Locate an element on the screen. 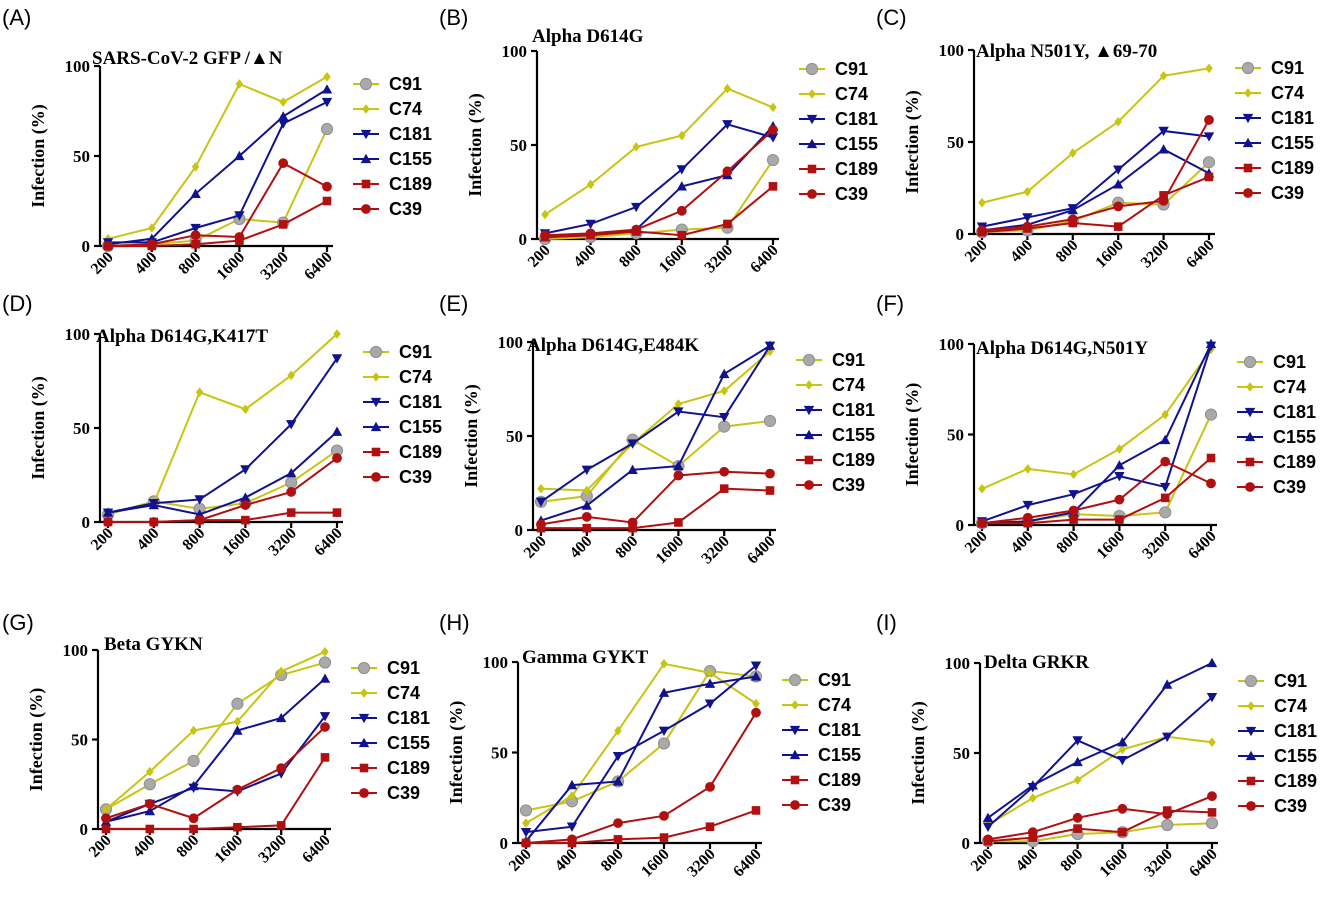  series-c91 is located at coordinates (215, 736).